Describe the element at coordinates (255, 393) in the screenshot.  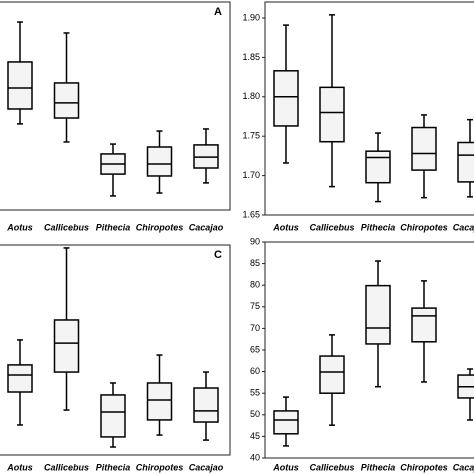
I see `y-tick-label: 55` at that location.